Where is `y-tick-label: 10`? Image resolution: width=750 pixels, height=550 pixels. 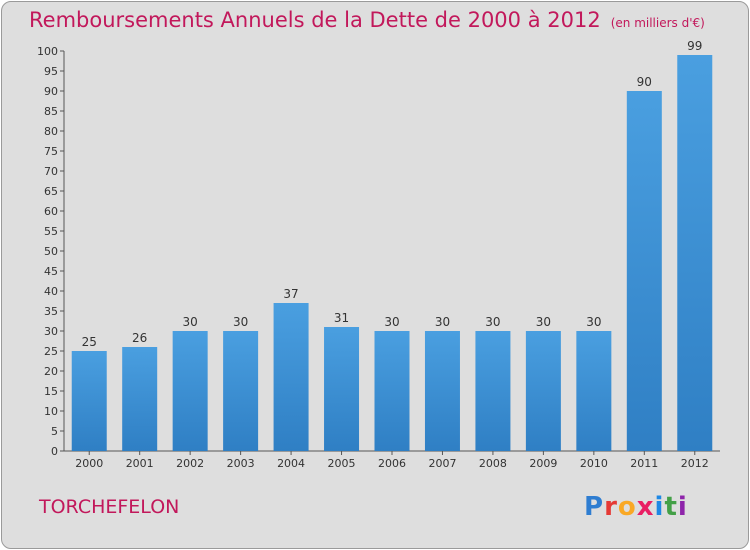 y-tick-label: 10 is located at coordinates (51, 411).